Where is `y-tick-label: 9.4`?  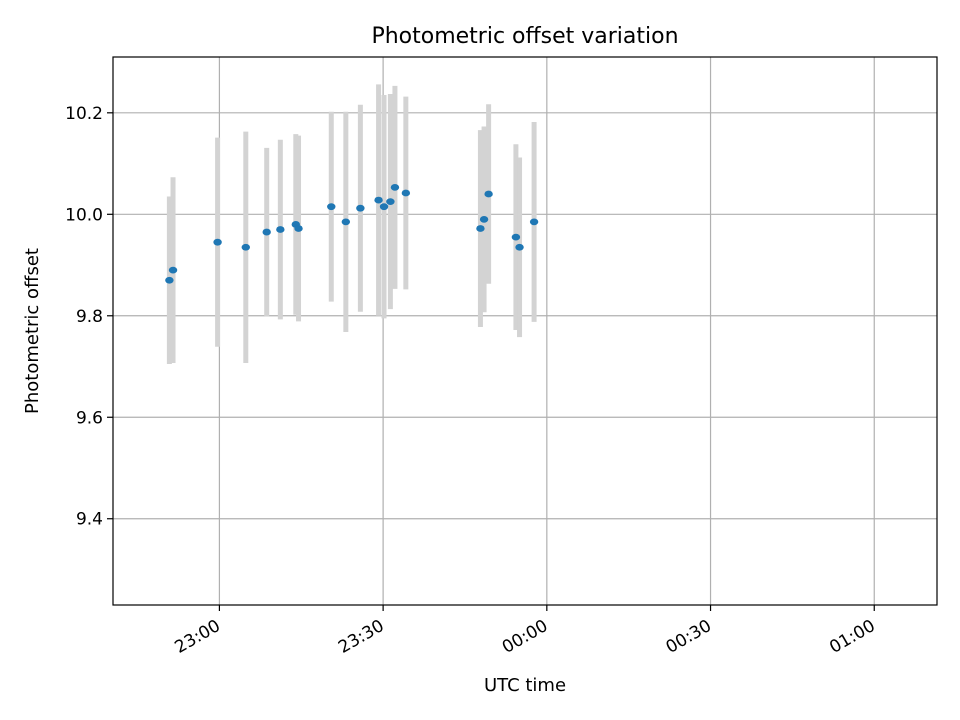
y-tick-label: 9.4 is located at coordinates (89, 520).